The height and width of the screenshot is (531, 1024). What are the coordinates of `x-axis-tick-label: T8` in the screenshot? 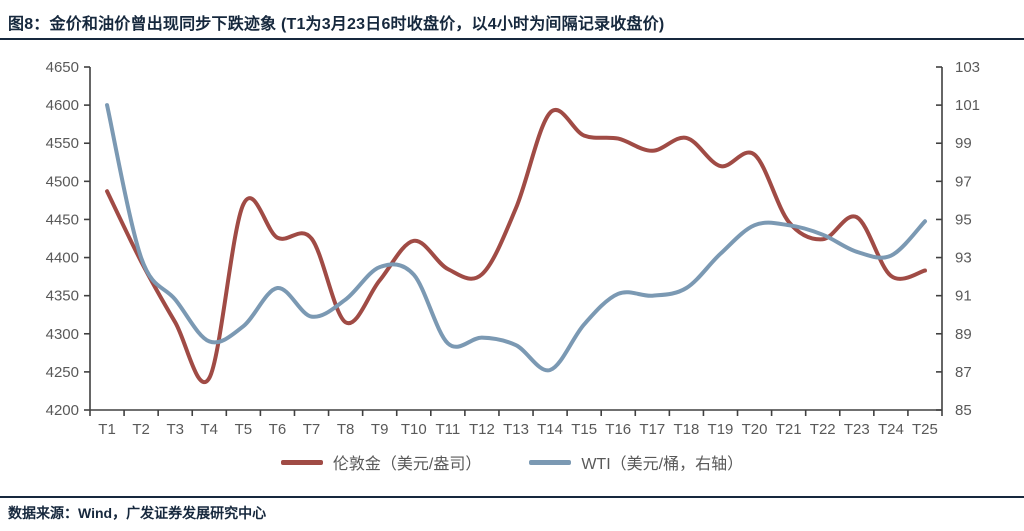 It's located at (346, 429).